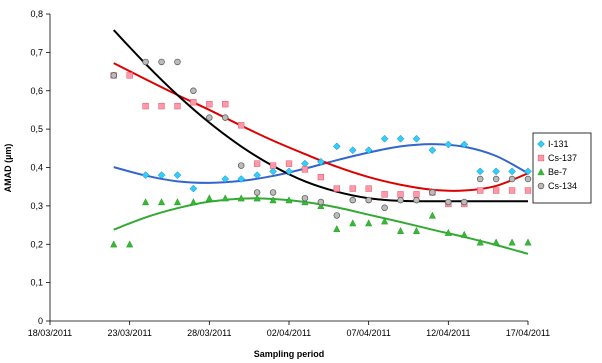 The height and width of the screenshot is (363, 602). Describe the element at coordinates (36, 129) in the screenshot. I see `y-tick-label: 0,5` at that location.